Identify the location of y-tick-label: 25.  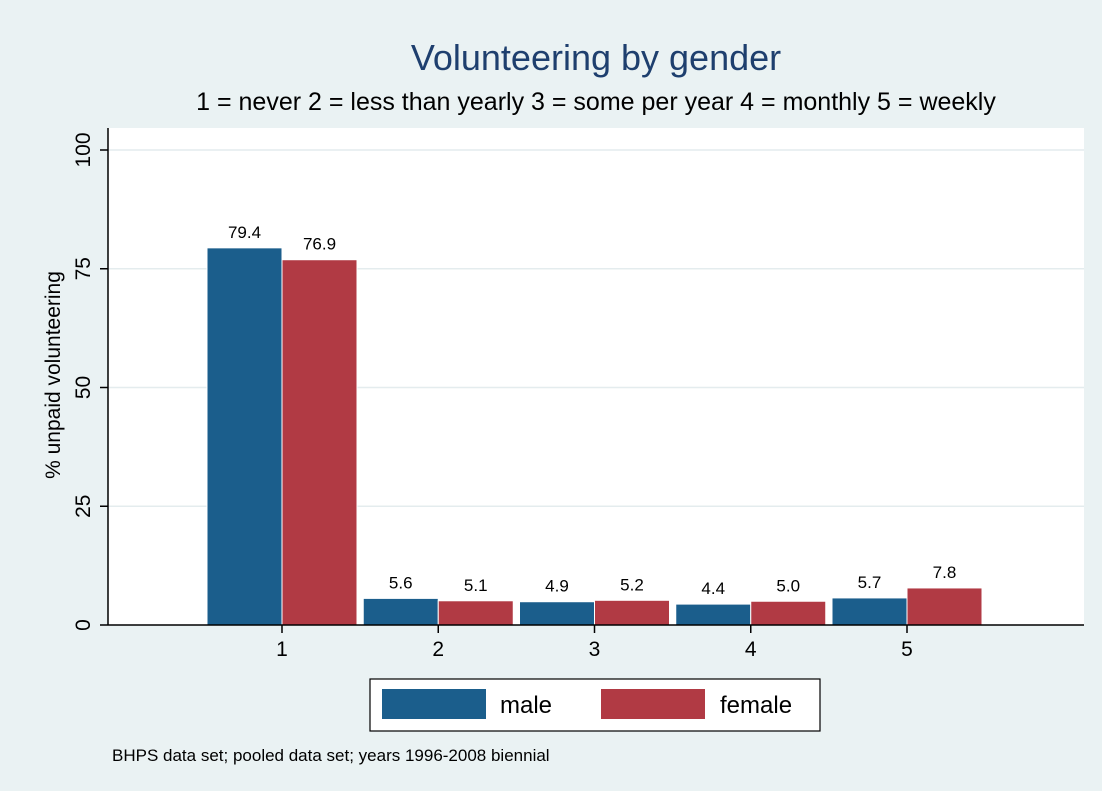
(83, 506).